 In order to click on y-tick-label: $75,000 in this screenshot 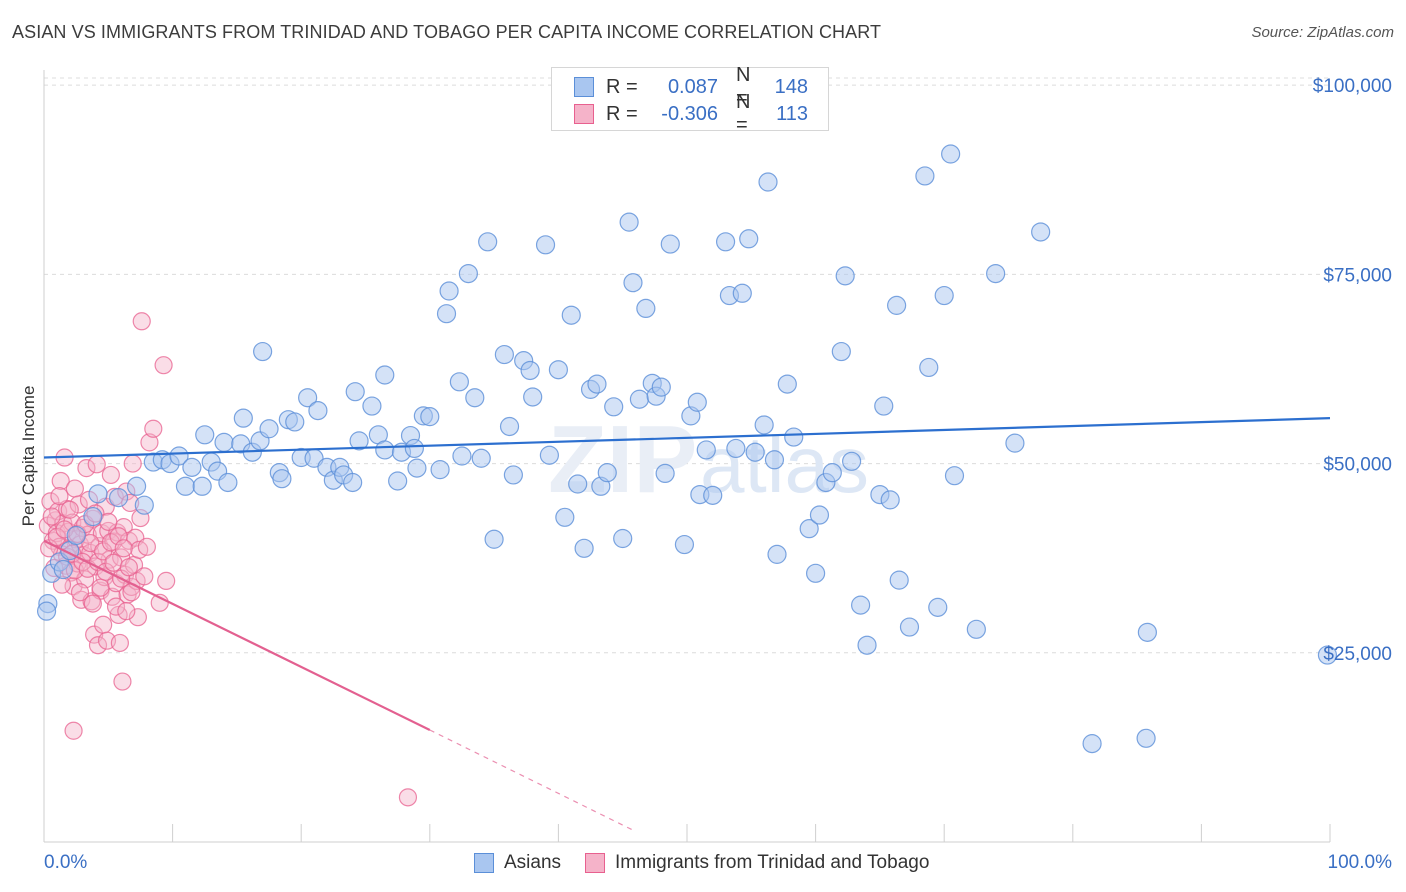, I will do `click(1357, 275)`.